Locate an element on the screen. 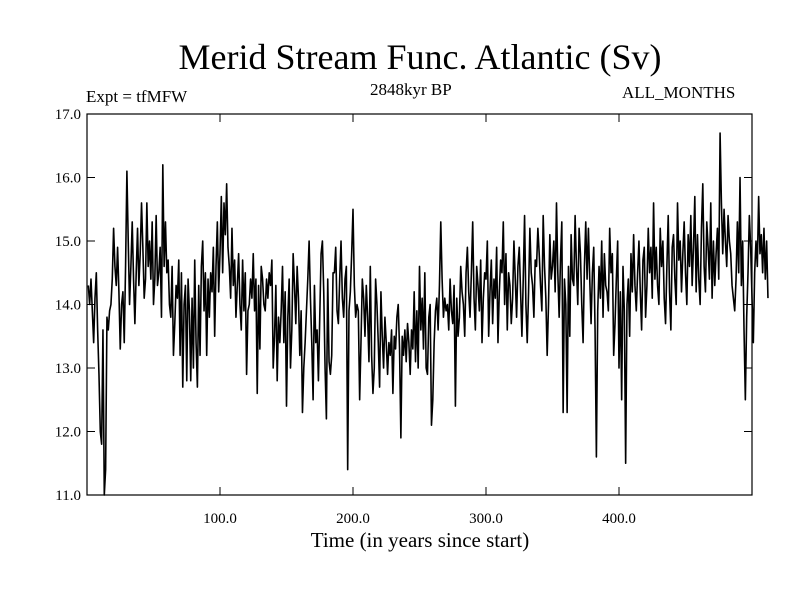 The height and width of the screenshot is (600, 800). y-tick-label-17.0: 17.0 is located at coordinates (68, 115).